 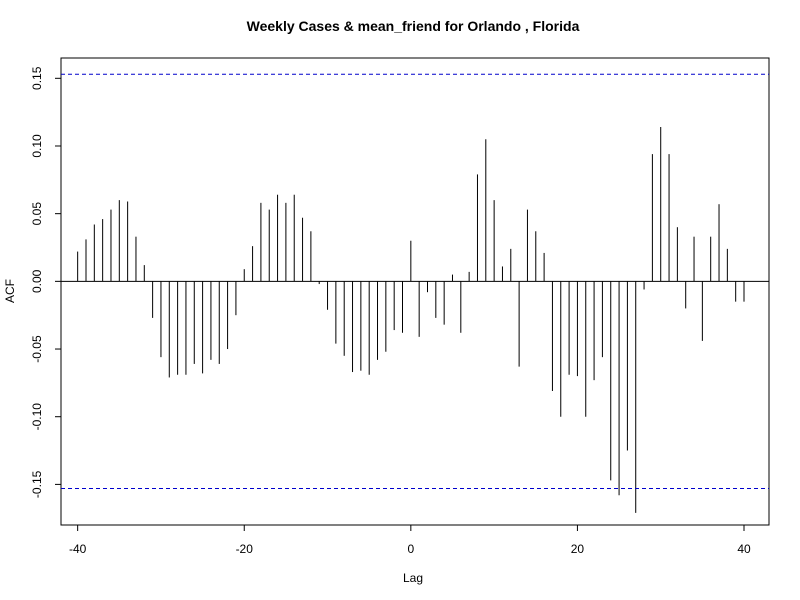 What do you see at coordinates (37, 214) in the screenshot?
I see `y-tick-label: 0.05` at bounding box center [37, 214].